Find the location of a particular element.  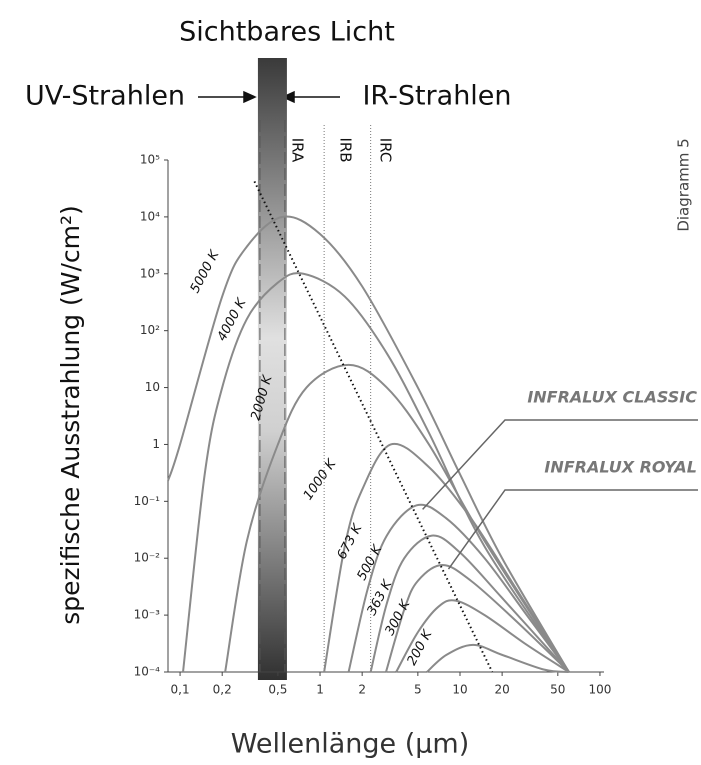

arrows is located at coordinates (269, 97).